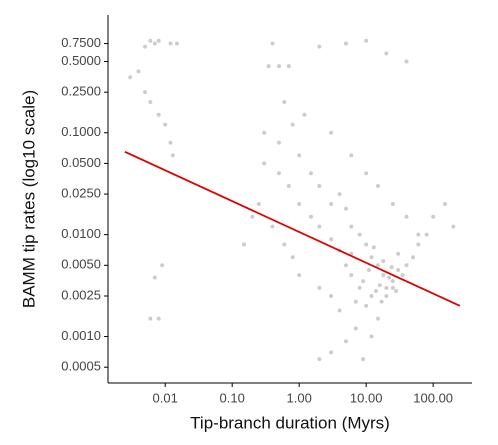  Describe the element at coordinates (81, 131) in the screenshot. I see `y-tick-label: 0.1000` at that location.